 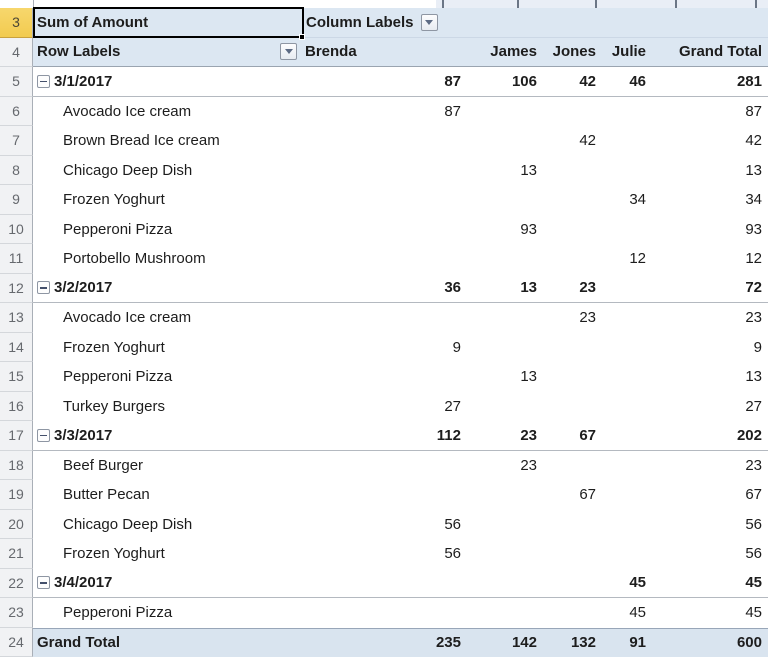 I want to click on group-label-cell: 3/3/2017, so click(x=167, y=436).